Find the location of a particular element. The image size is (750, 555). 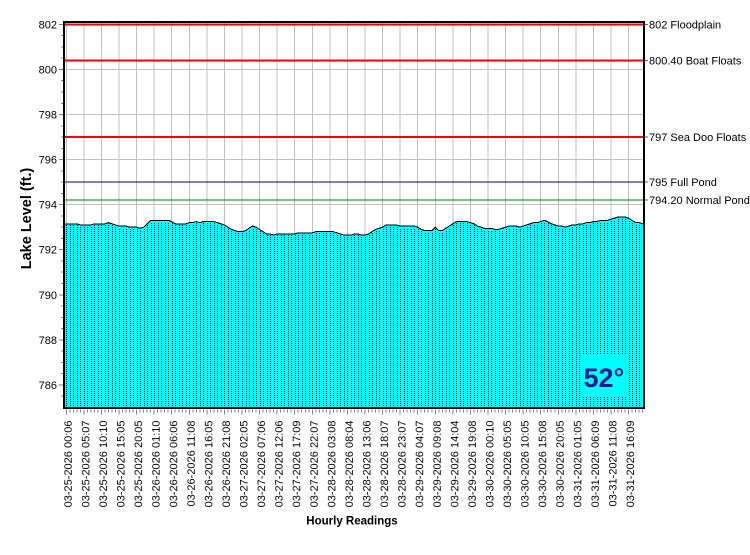

svg-text: 03-28-2026 03:08 is located at coordinates (332, 464).